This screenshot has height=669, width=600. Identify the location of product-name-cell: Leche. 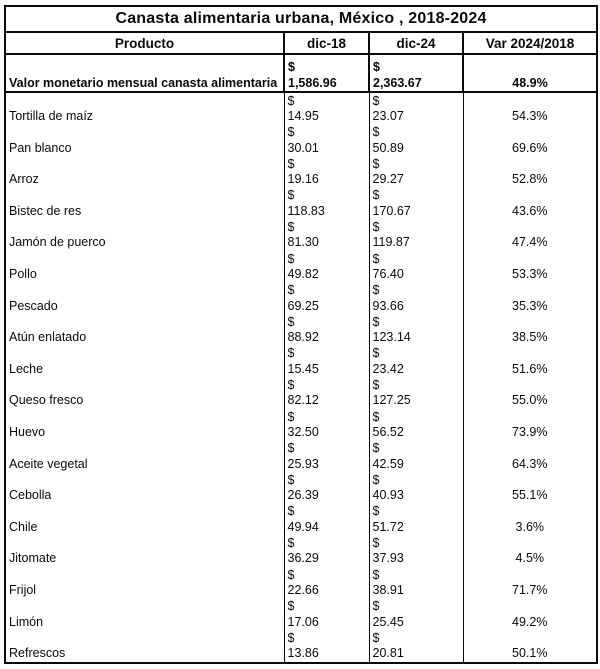
(144, 361).